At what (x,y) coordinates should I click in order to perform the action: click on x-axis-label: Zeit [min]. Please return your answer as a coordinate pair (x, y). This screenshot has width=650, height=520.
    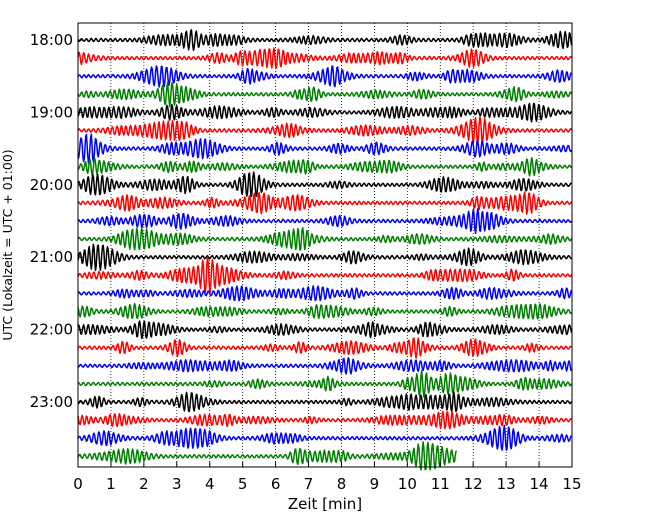
    Looking at the image, I should click on (325, 504).